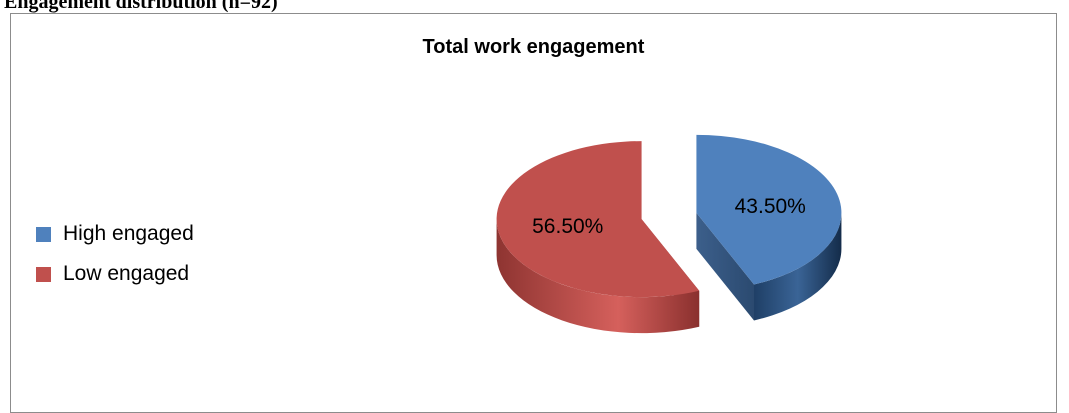 The height and width of the screenshot is (413, 1069). I want to click on legend-label-low: Low engaged, so click(126, 273).